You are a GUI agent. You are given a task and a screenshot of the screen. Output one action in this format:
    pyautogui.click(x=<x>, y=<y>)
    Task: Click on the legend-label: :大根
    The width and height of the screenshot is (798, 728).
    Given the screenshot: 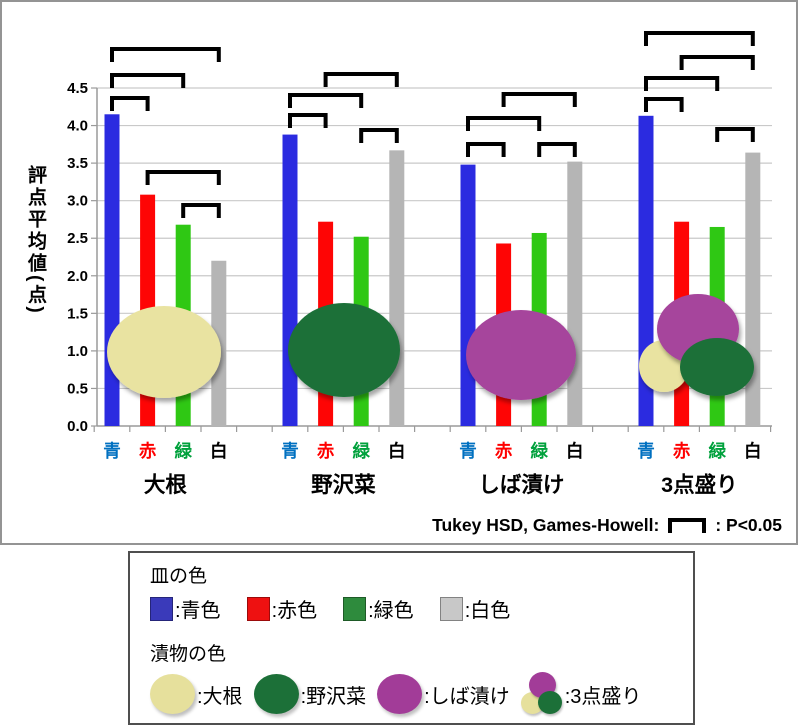 What is the action you would take?
    pyautogui.click(x=220, y=696)
    